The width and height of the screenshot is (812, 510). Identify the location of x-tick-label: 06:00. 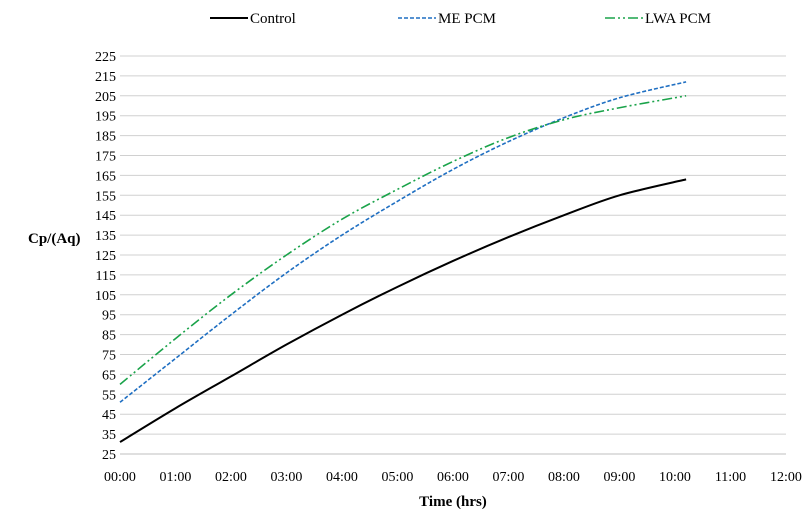
(453, 477).